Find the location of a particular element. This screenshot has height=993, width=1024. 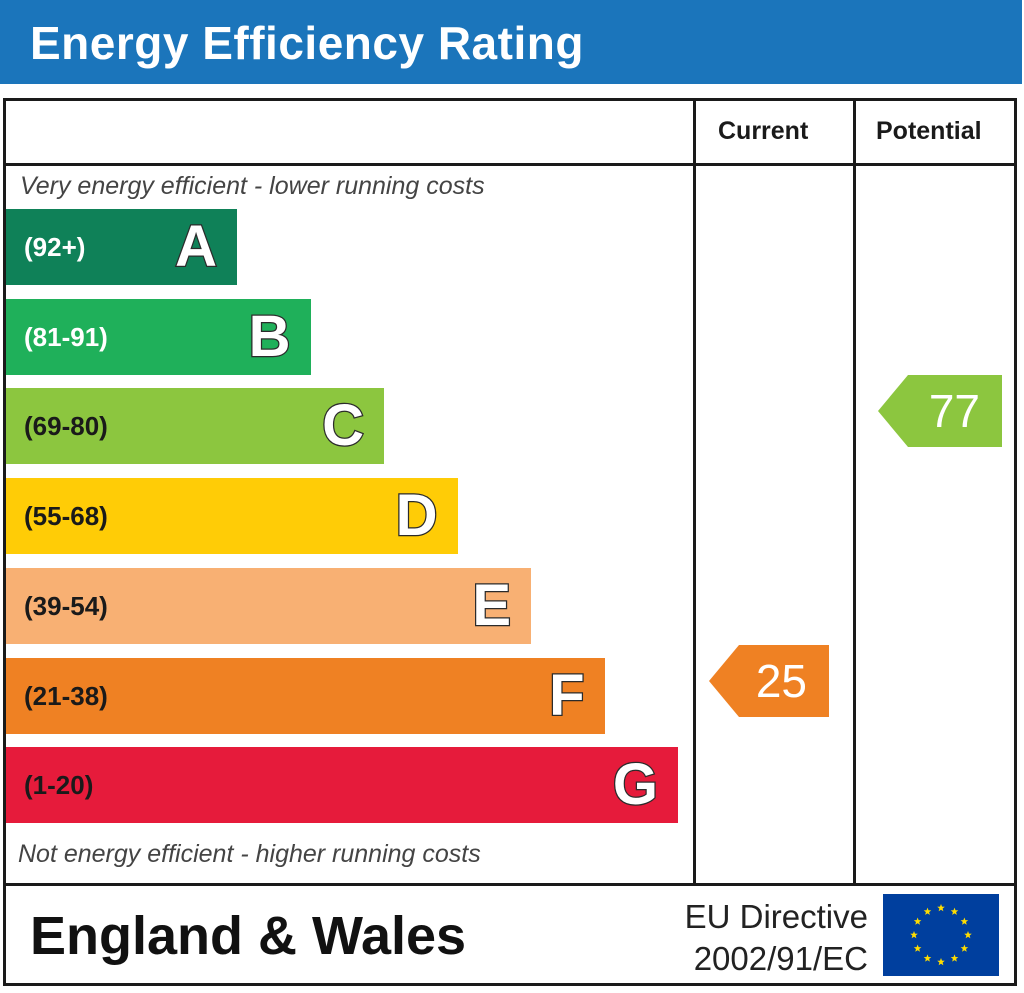

header-bar: Energy Efficiency Rating is located at coordinates (511, 42).